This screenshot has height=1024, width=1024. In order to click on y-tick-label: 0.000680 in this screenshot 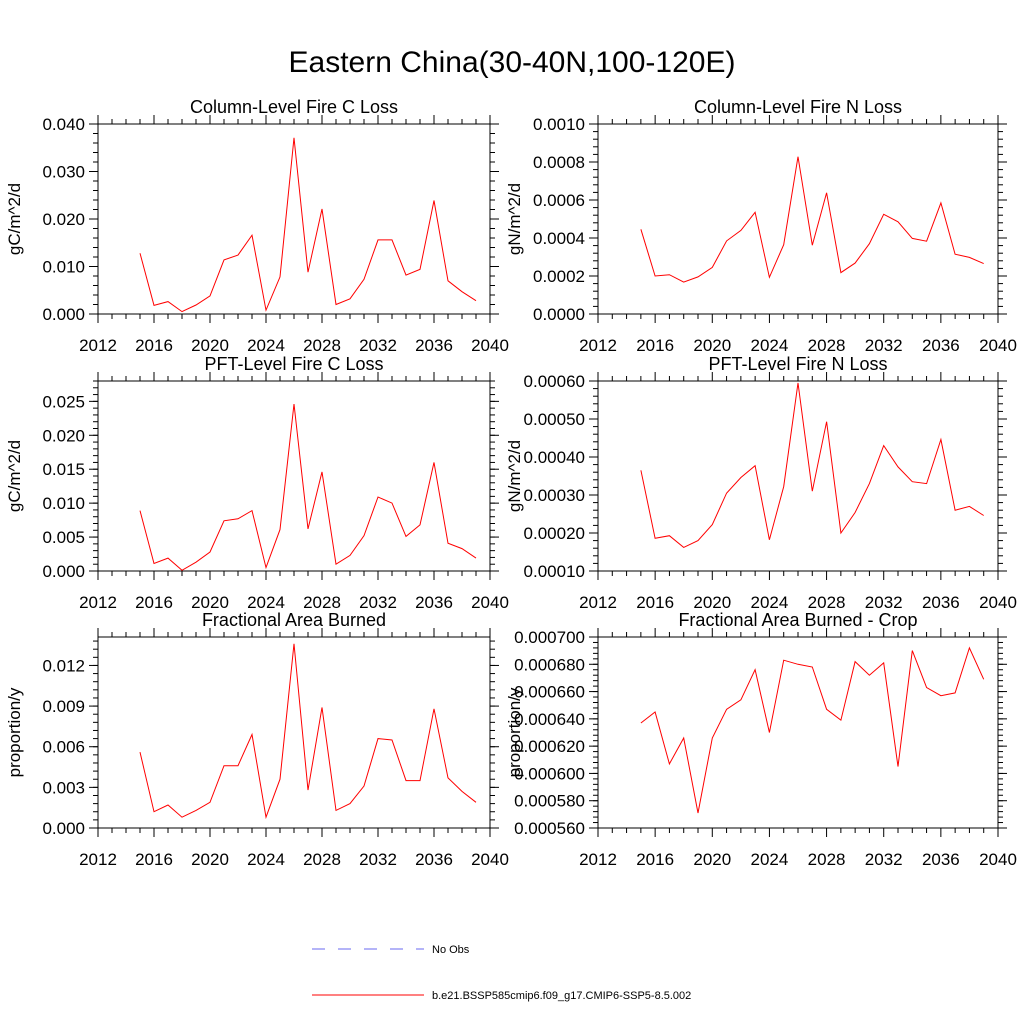, I will do `click(549, 664)`.